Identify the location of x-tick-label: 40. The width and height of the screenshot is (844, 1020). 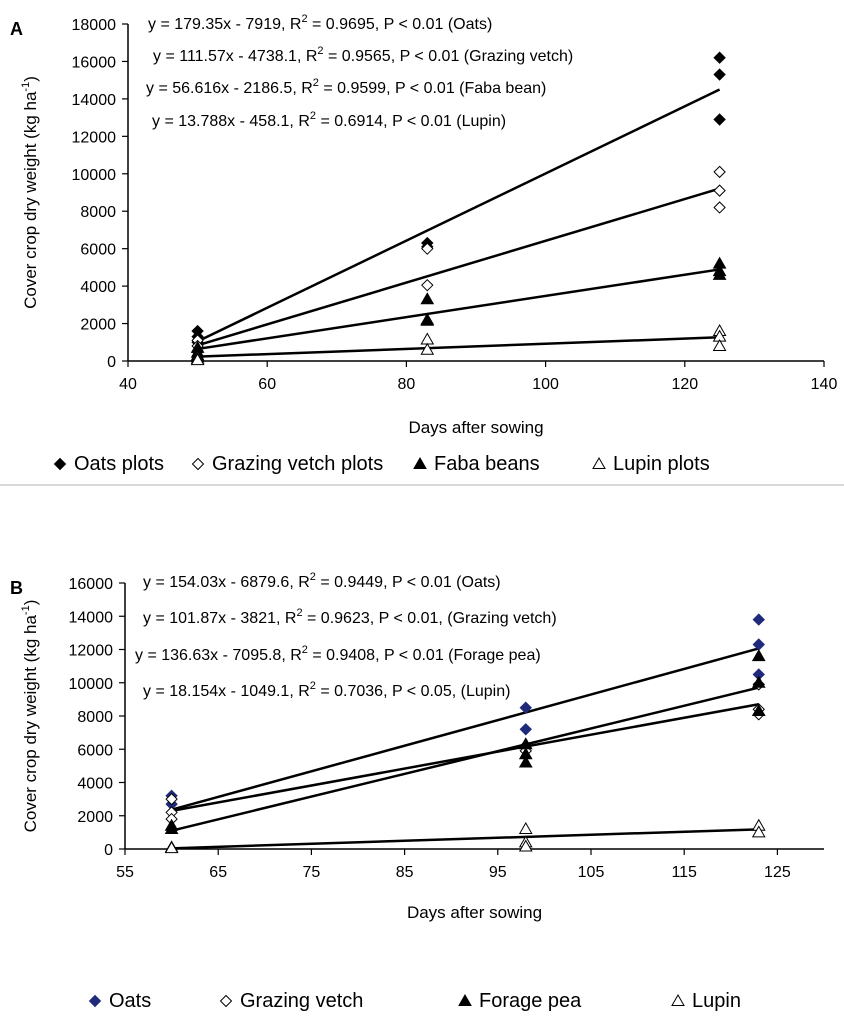
(128, 384).